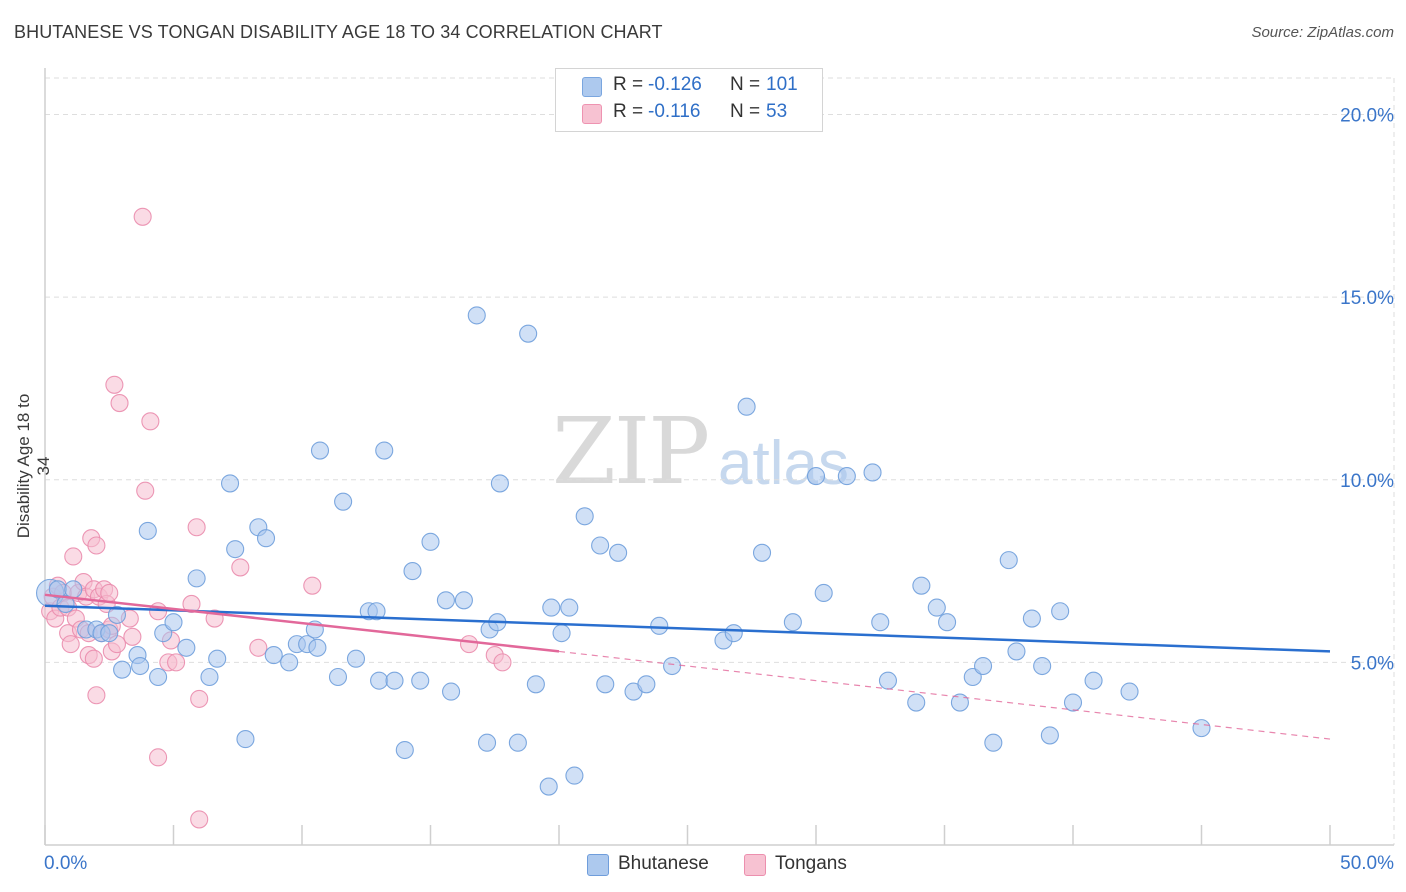 Image resolution: width=1406 pixels, height=892 pixels. What do you see at coordinates (302, 623) in the screenshot?
I see `tongan-trend-line` at bounding box center [302, 623].